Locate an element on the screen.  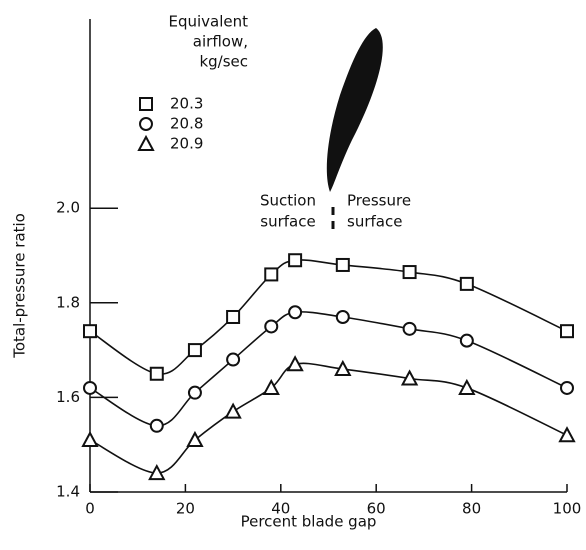
y-axis-label: Total-pressure ratio is located at coordinates (20, 286).